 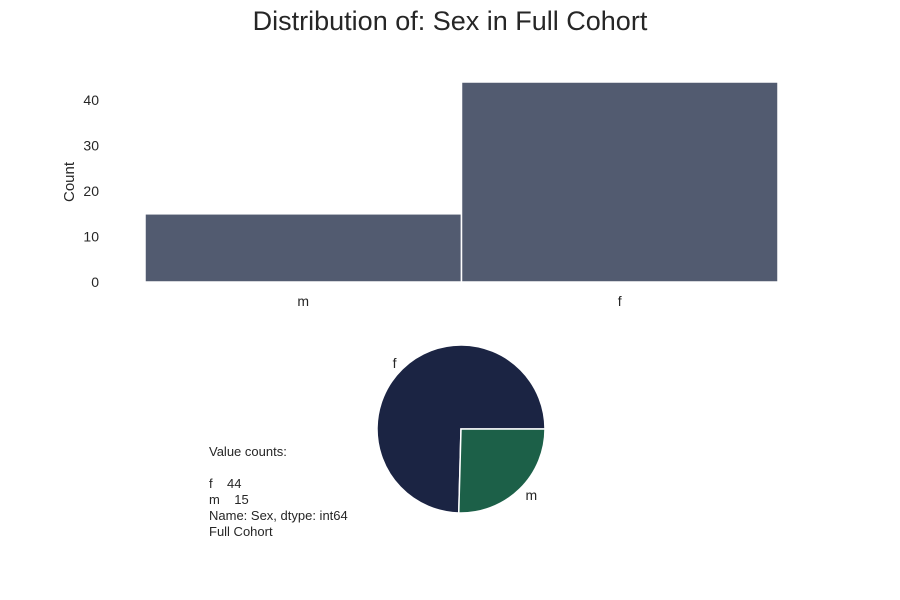 What do you see at coordinates (395, 363) in the screenshot?
I see `pie-label-f: f` at bounding box center [395, 363].